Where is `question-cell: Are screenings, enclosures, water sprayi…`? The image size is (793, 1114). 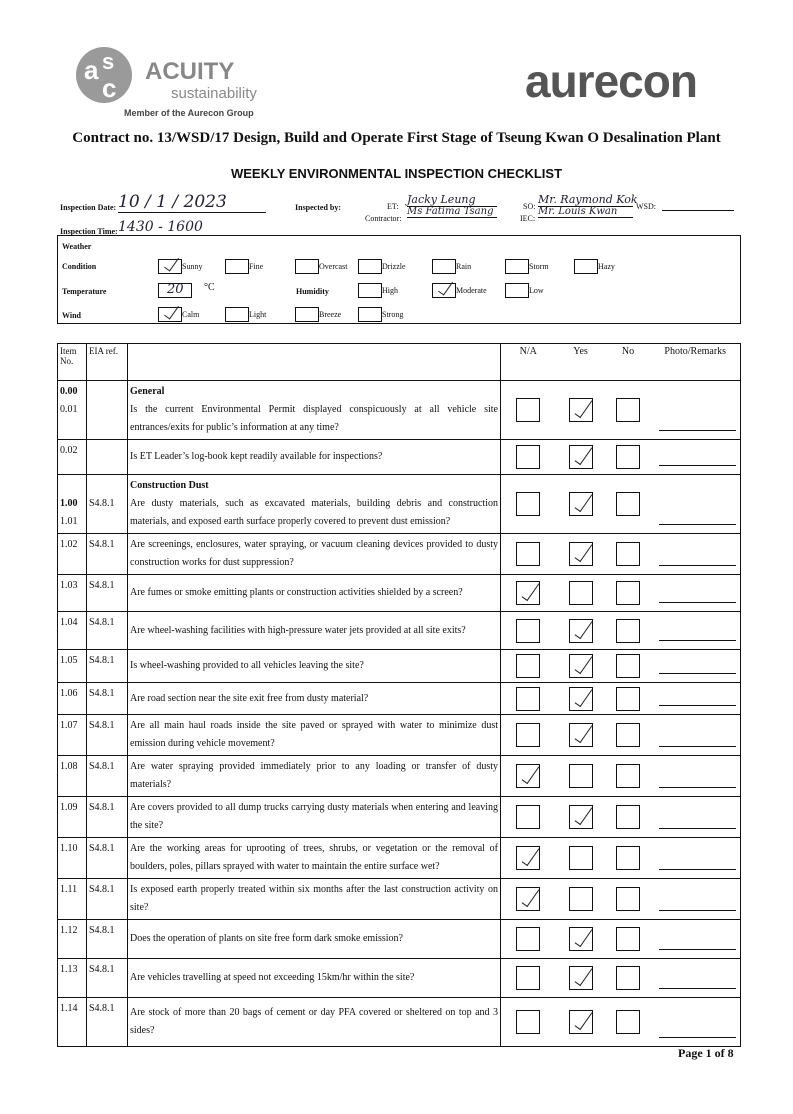 question-cell: Are screenings, enclosures, water sprayi… is located at coordinates (314, 554).